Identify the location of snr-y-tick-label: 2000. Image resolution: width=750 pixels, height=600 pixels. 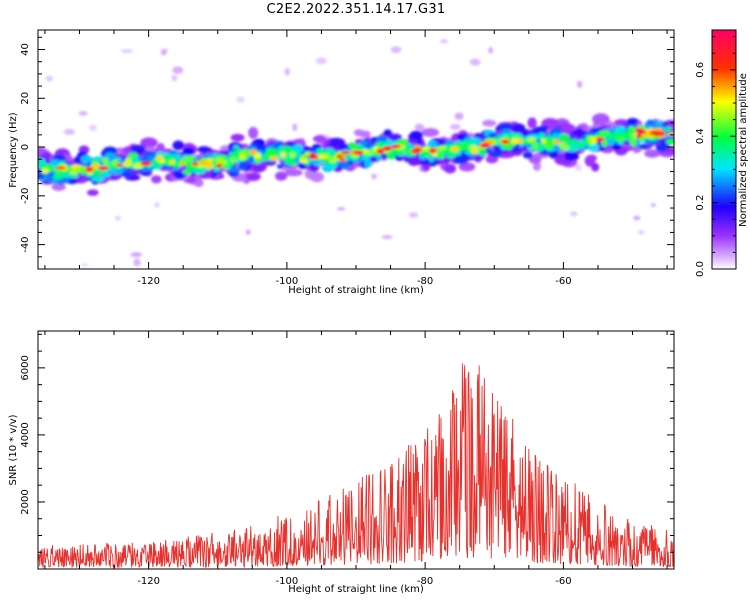
(25, 501).